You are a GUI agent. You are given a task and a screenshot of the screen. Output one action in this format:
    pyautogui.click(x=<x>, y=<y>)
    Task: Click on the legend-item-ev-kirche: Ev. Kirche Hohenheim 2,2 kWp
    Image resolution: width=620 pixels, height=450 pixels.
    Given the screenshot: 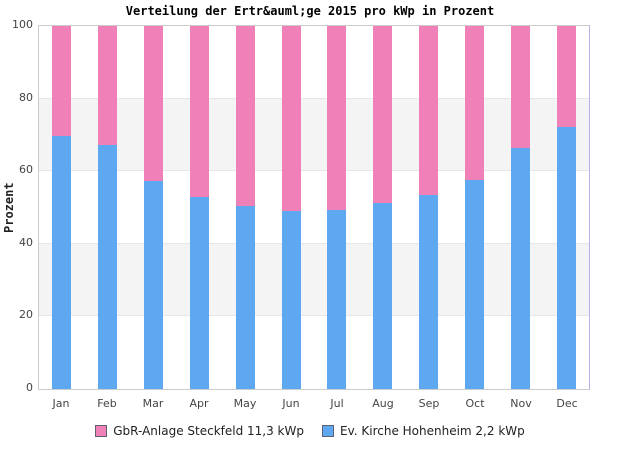 What is the action you would take?
    pyautogui.click(x=423, y=431)
    